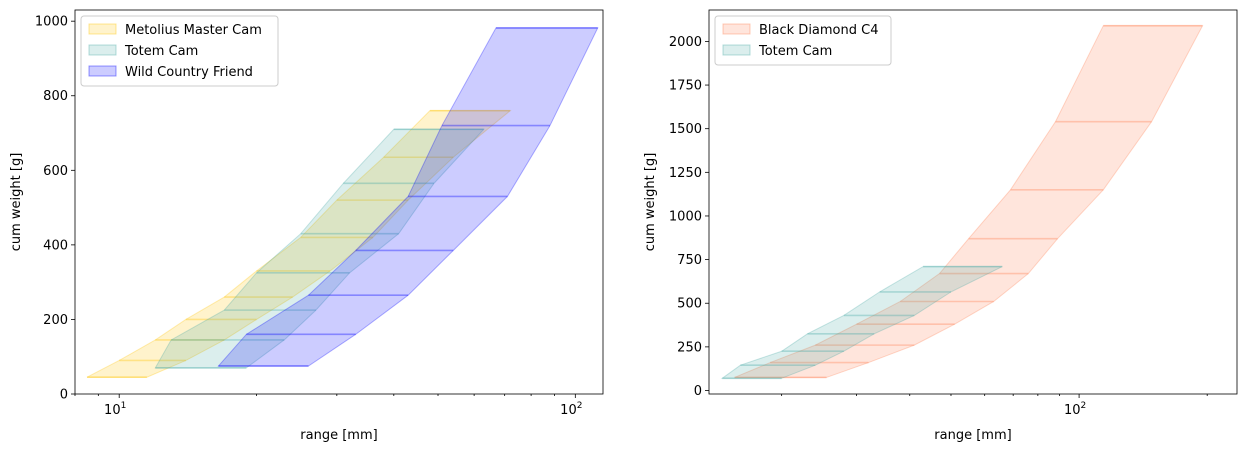 This screenshot has width=1246, height=452. What do you see at coordinates (685, 86) in the screenshot?
I see `y-tick-label: 1750` at bounding box center [685, 86].